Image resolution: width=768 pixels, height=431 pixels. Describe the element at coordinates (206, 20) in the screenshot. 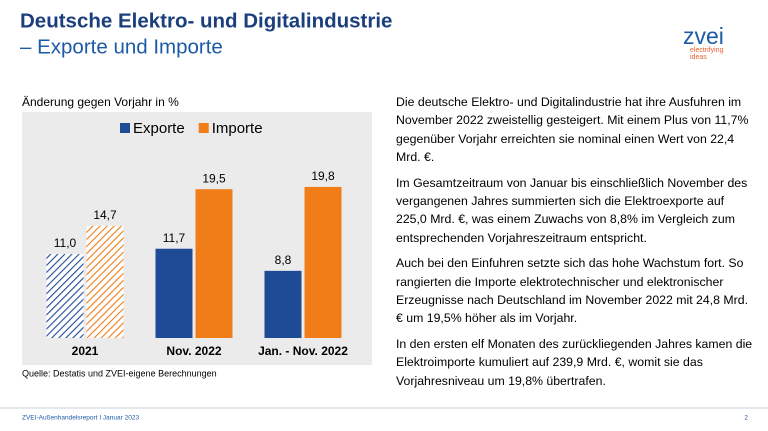

I see `title: Deutsche Elektro- und Digitalindustrie` at that location.